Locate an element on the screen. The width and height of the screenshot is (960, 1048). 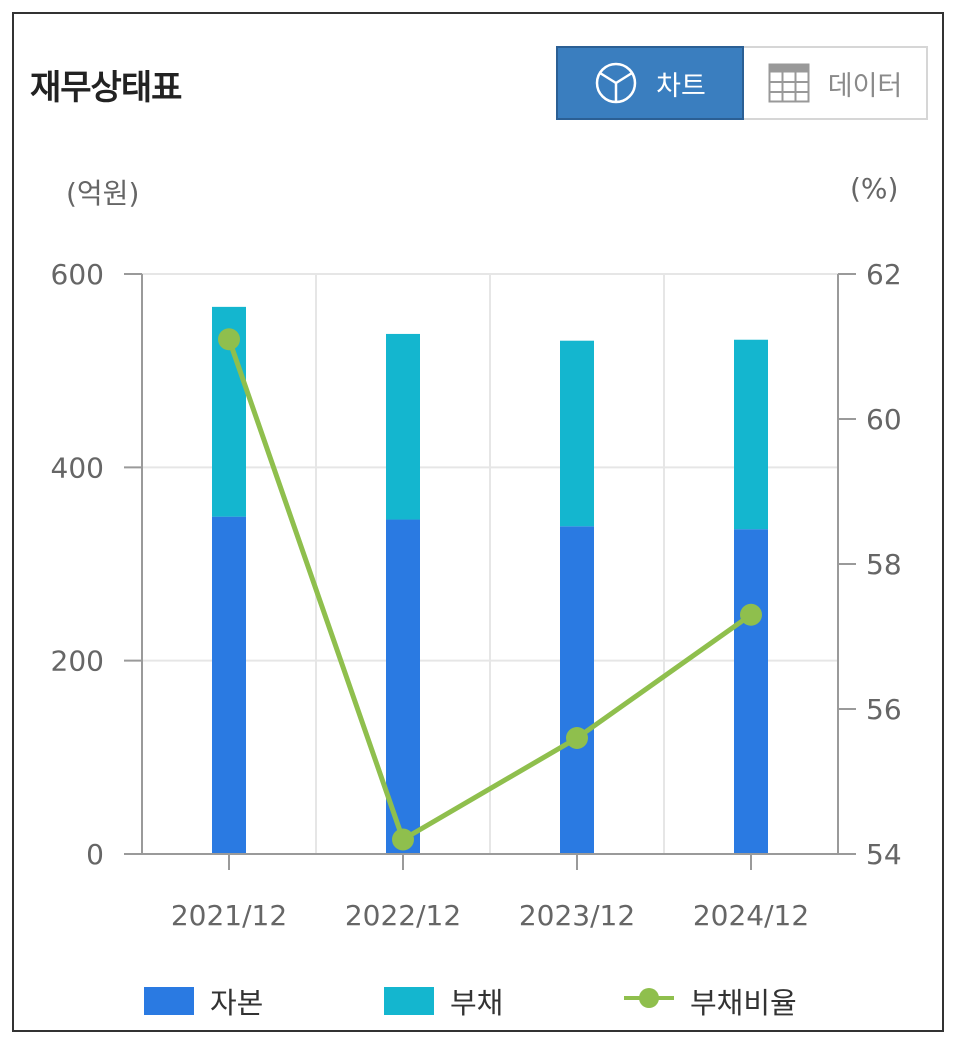
left-axis-unit: (억원) is located at coordinates (103, 193).